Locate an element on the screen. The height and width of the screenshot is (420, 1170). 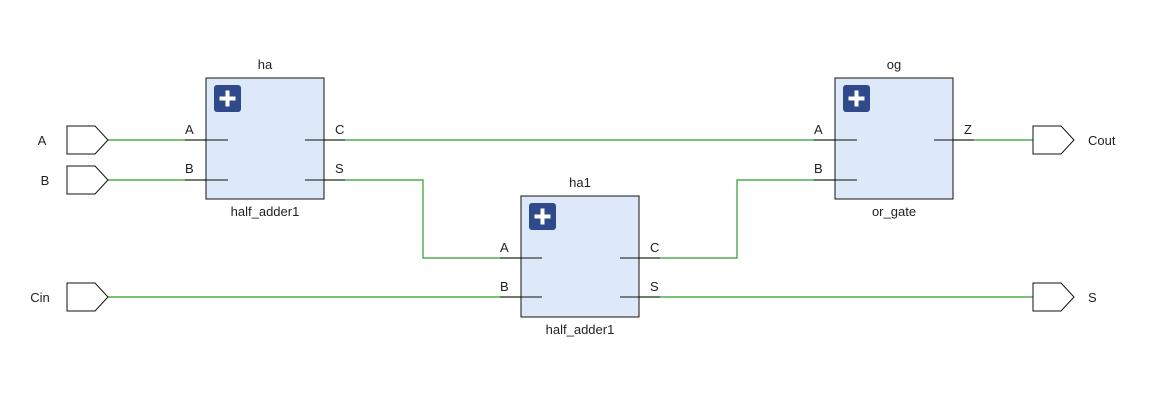
block-ha1-pin-label-c: C is located at coordinates (654, 247).